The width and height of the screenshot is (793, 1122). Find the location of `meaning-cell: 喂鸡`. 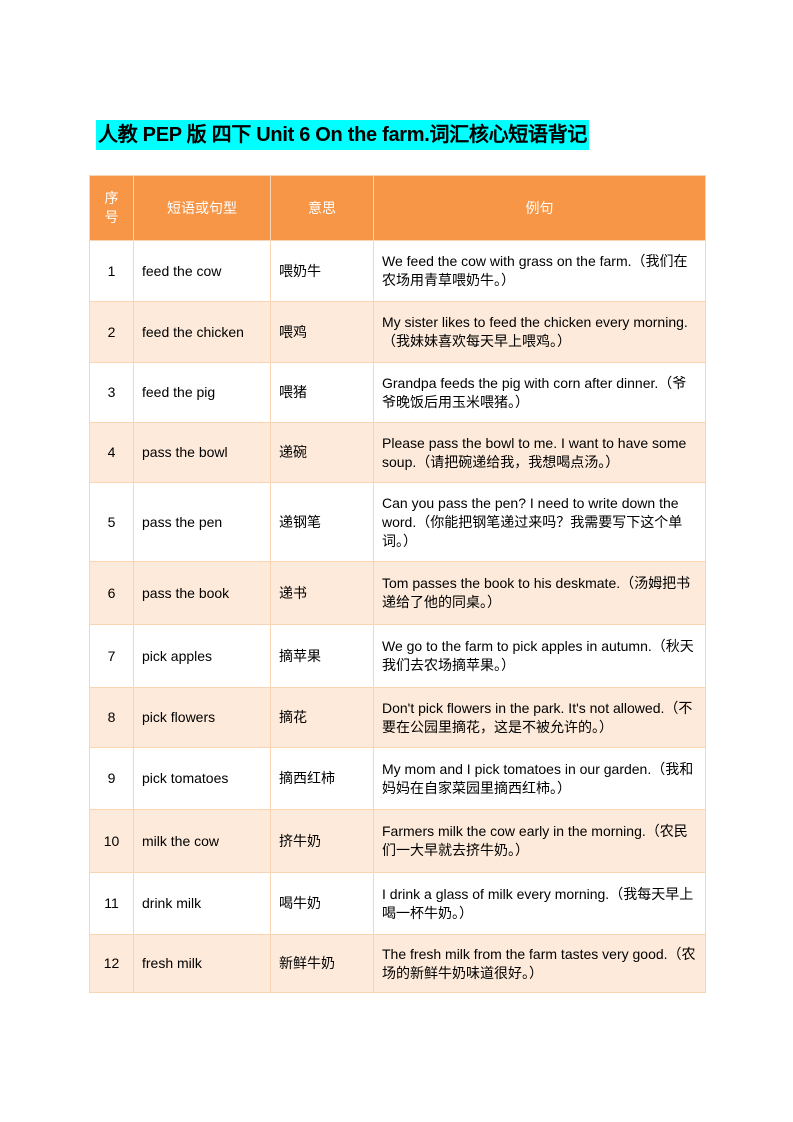

meaning-cell: 喂鸡 is located at coordinates (322, 332).